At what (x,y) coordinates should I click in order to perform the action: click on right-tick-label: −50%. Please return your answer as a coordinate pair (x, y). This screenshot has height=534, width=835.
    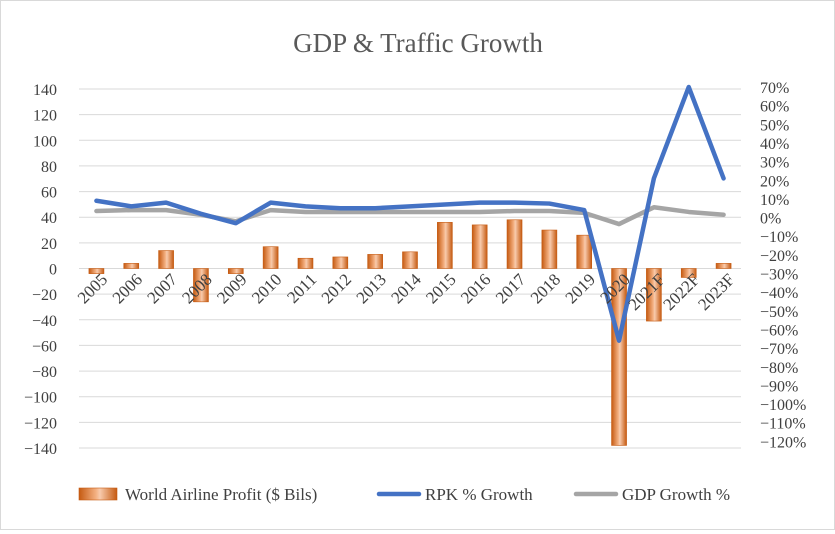
    Looking at the image, I should click on (779, 312).